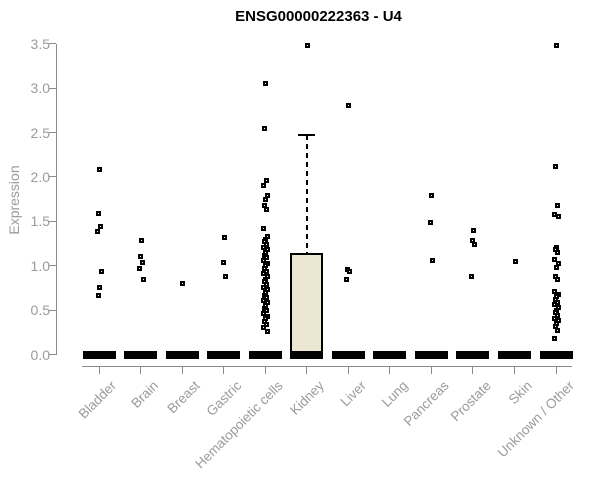 This screenshot has height=500, width=600. I want to click on whisker-cap, so click(307, 135).